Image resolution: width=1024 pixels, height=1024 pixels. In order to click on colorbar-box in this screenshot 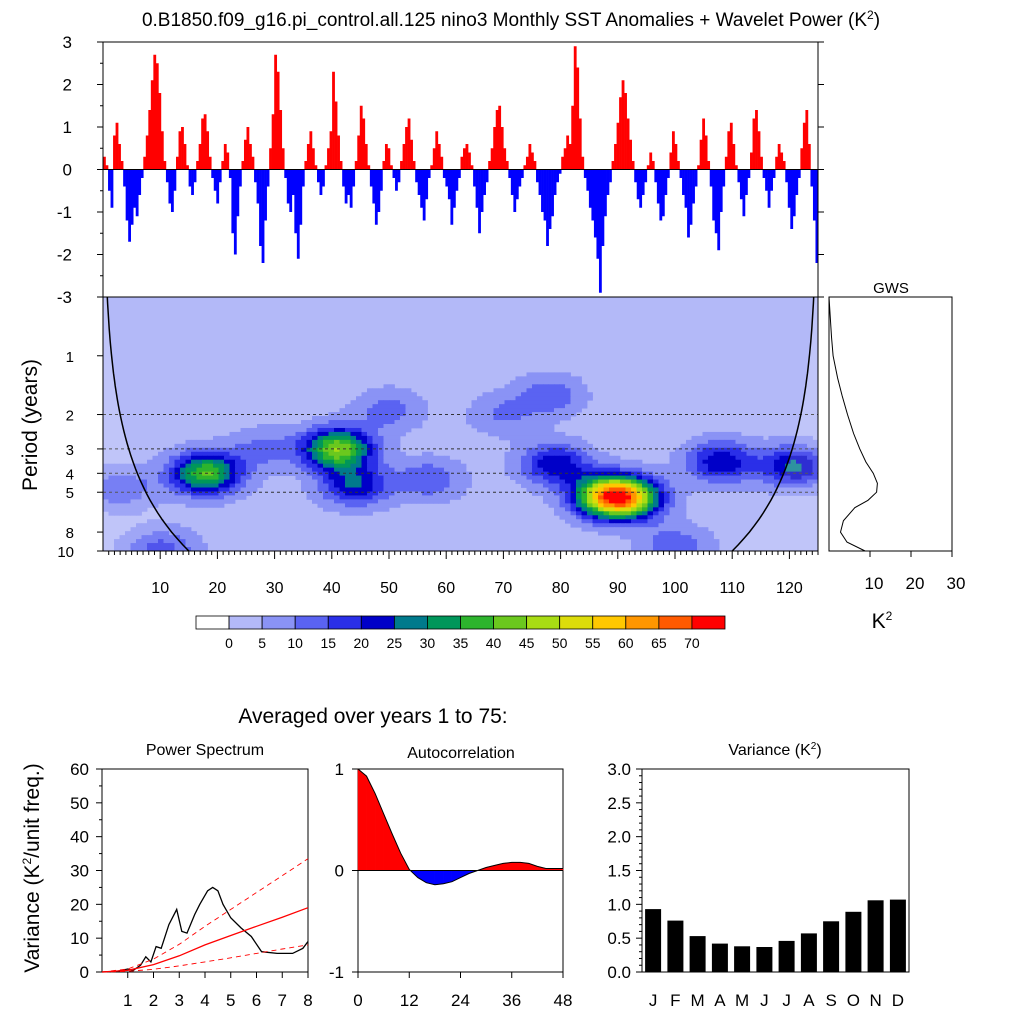, I will do `click(245, 622)`.